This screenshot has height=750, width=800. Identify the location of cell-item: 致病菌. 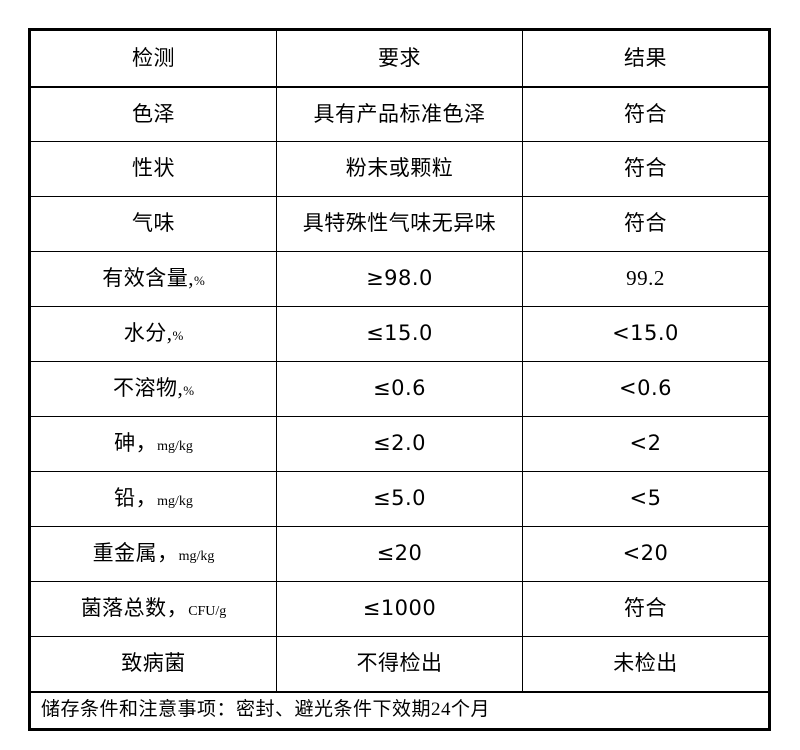
(153, 664).